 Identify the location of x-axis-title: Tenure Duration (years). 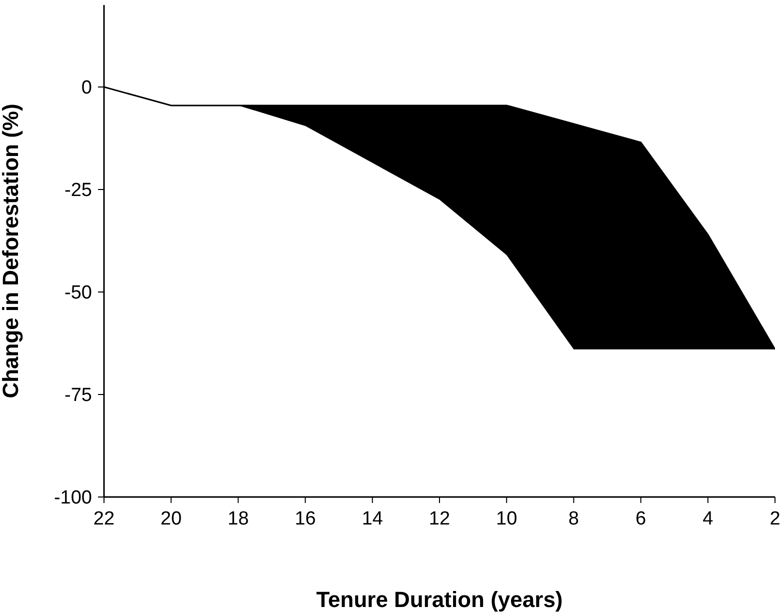
(439, 599).